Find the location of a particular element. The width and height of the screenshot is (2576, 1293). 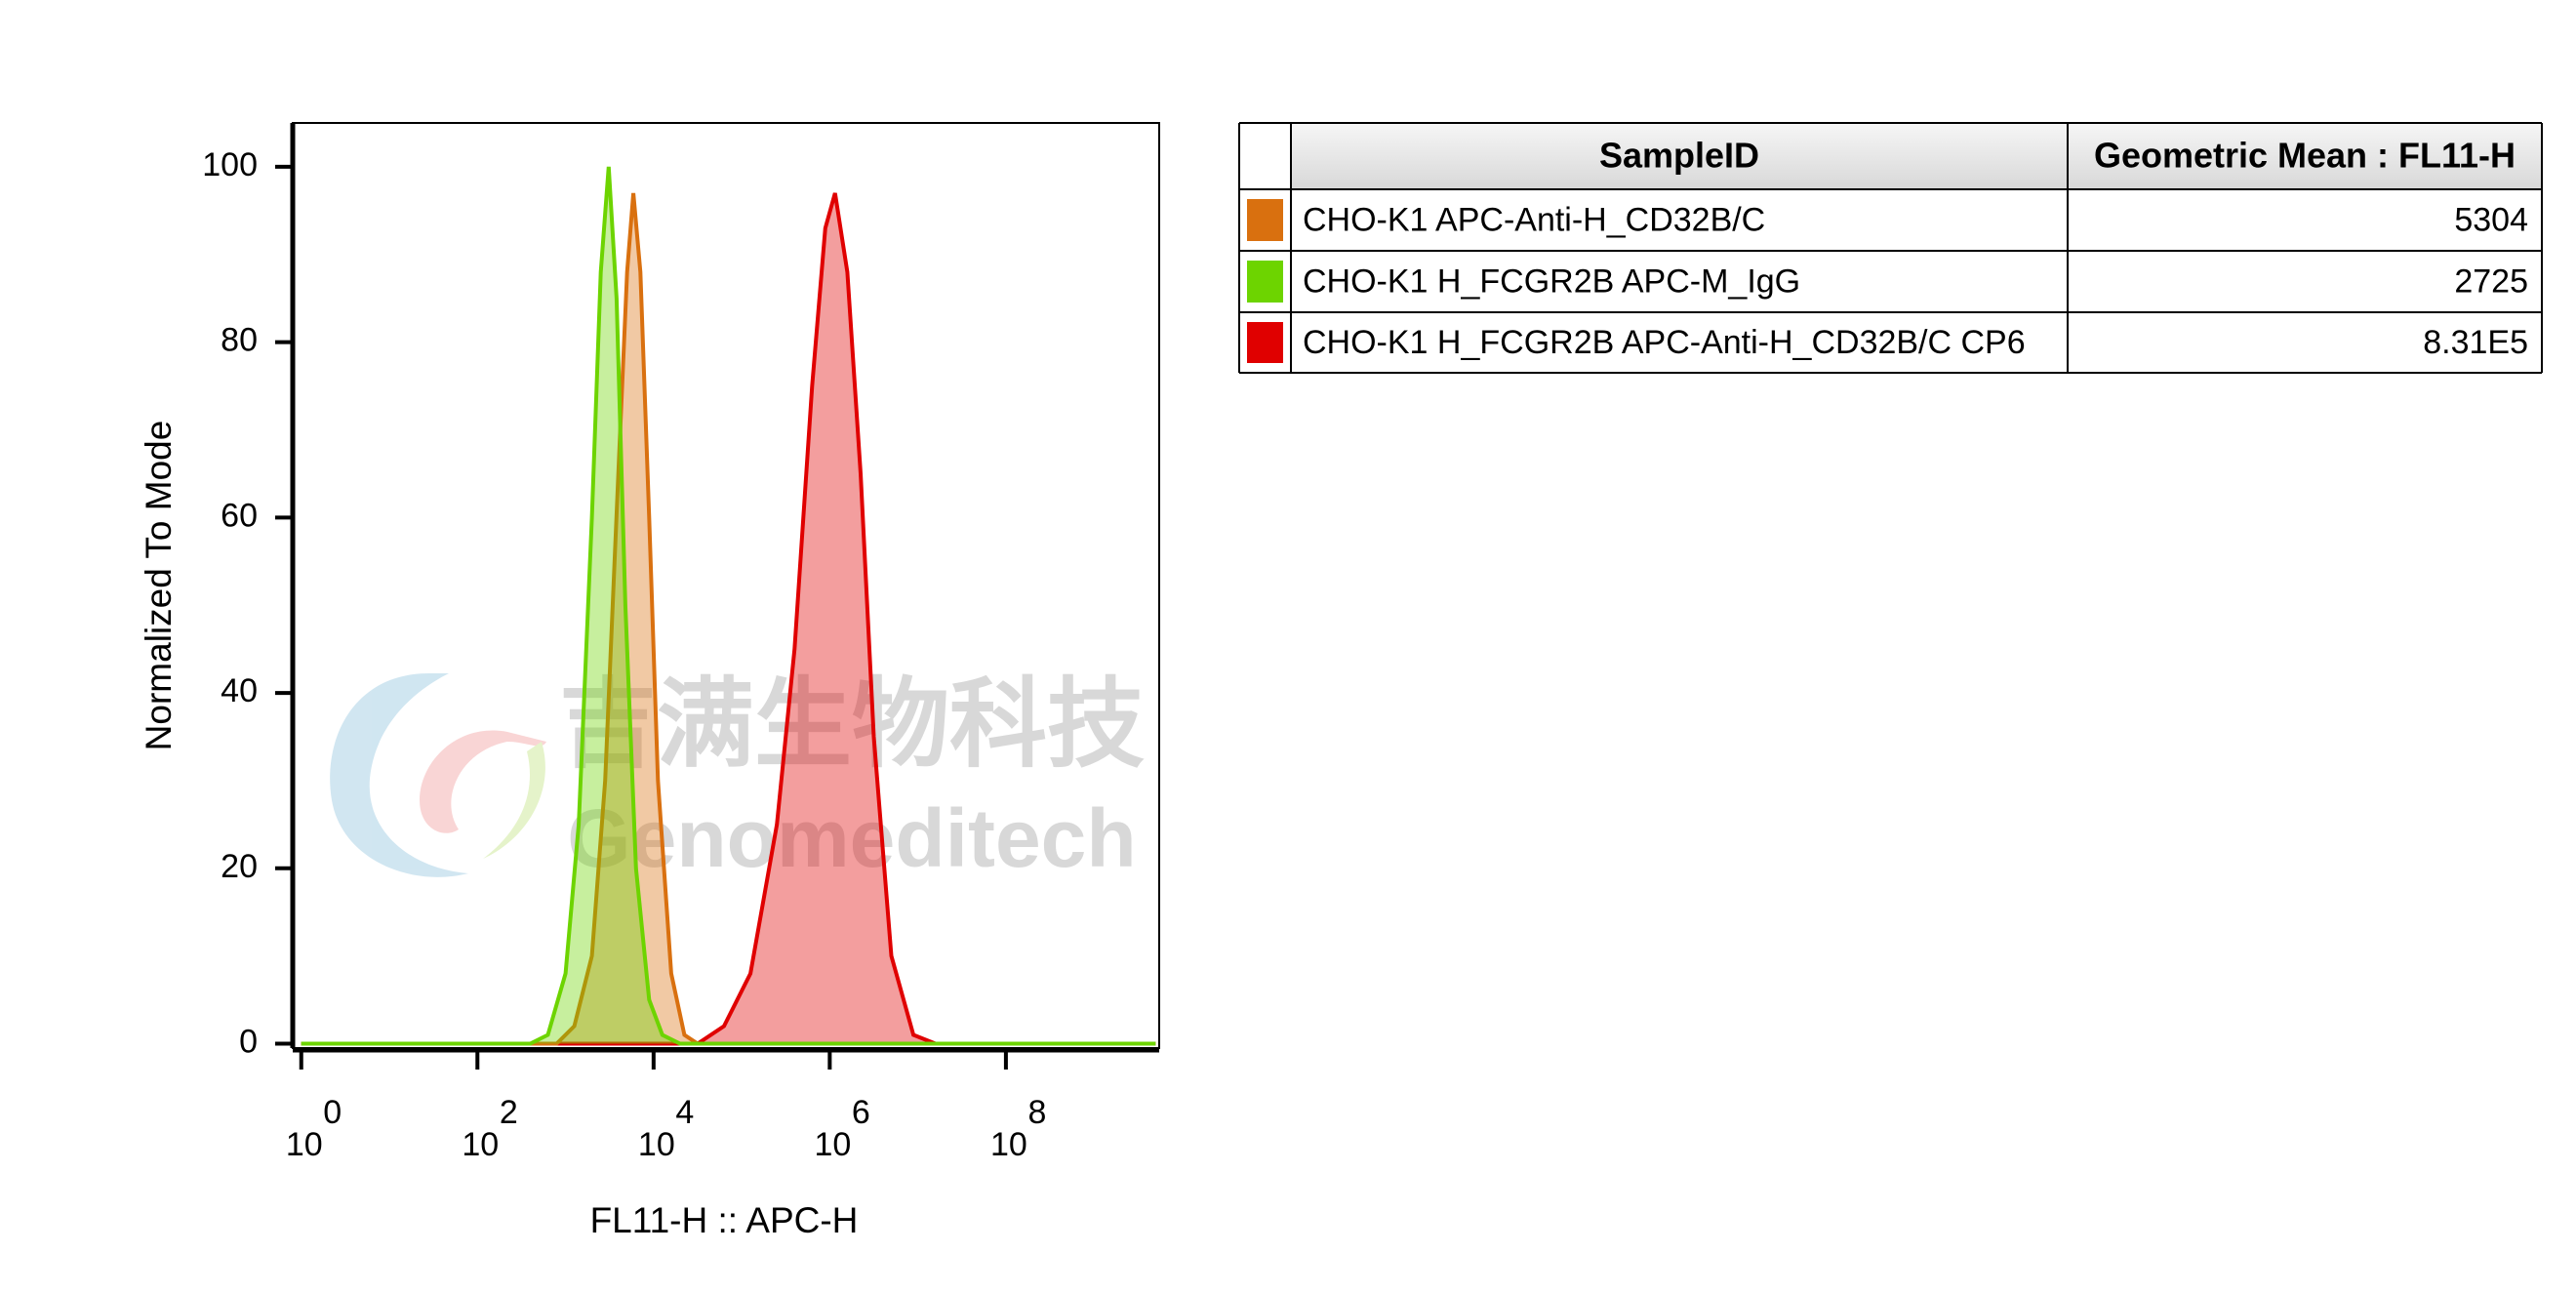

x-tick-exponent: 4 is located at coordinates (684, 1112).